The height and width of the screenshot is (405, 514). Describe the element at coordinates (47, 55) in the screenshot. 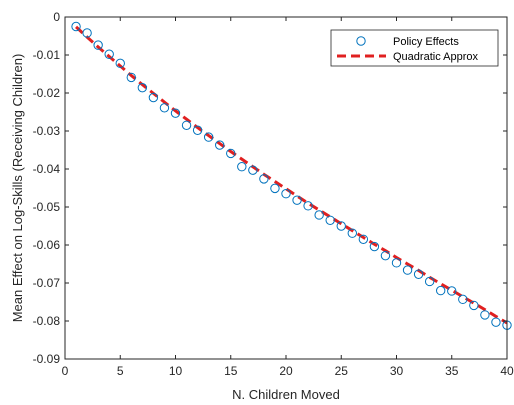

I see `y-tick-label: -0.01` at that location.